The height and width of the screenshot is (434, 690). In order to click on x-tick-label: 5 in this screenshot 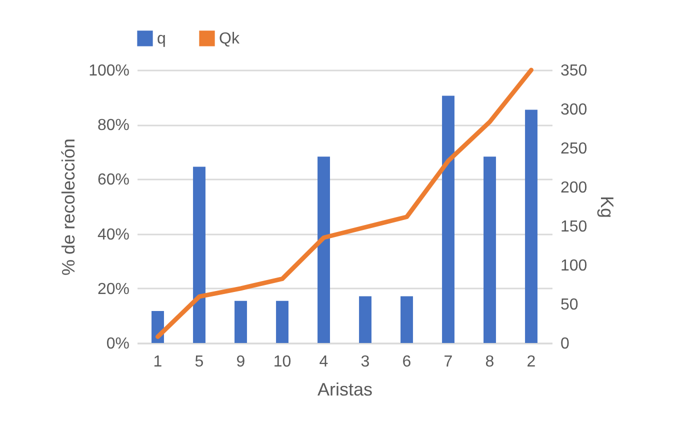, I will do `click(199, 362)`.